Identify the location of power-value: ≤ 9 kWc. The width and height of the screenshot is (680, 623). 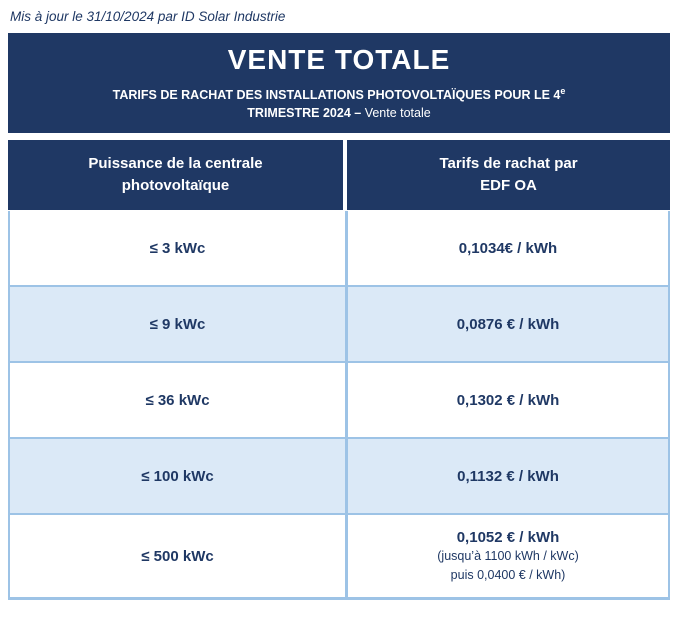
(177, 324).